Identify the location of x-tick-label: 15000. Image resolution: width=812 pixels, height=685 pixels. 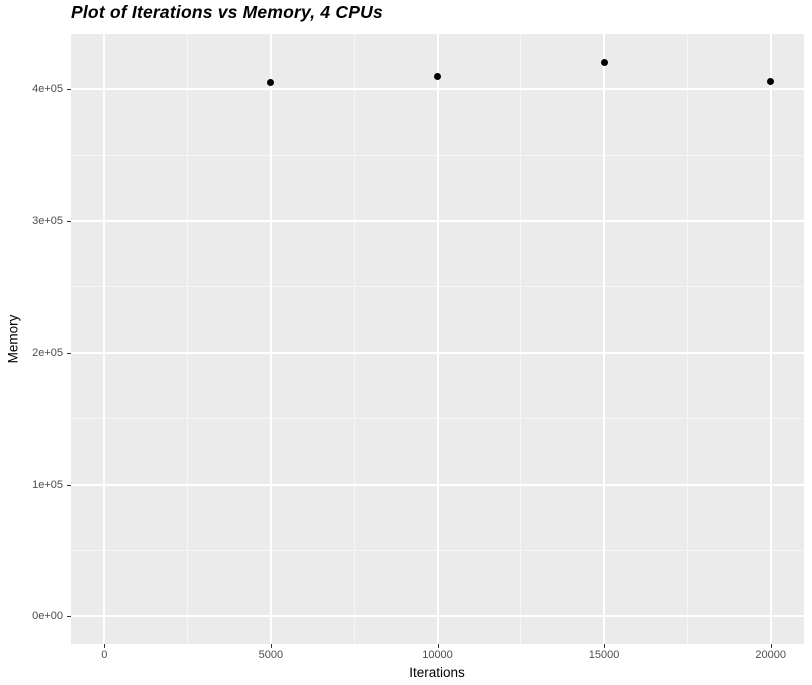
(604, 655).